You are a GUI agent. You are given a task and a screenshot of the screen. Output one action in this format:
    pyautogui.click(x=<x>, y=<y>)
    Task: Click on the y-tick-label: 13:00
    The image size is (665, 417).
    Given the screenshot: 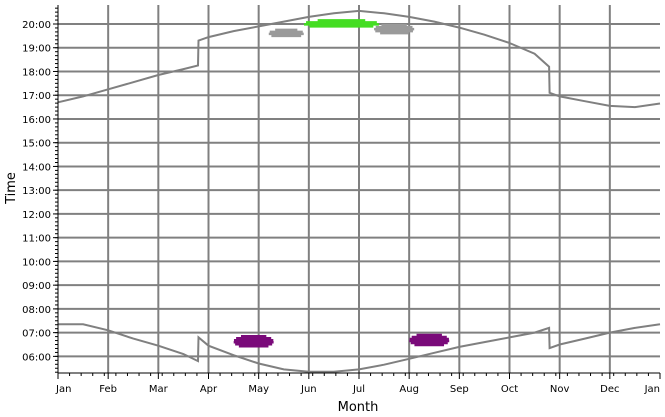 What is the action you would take?
    pyautogui.click(x=36, y=191)
    